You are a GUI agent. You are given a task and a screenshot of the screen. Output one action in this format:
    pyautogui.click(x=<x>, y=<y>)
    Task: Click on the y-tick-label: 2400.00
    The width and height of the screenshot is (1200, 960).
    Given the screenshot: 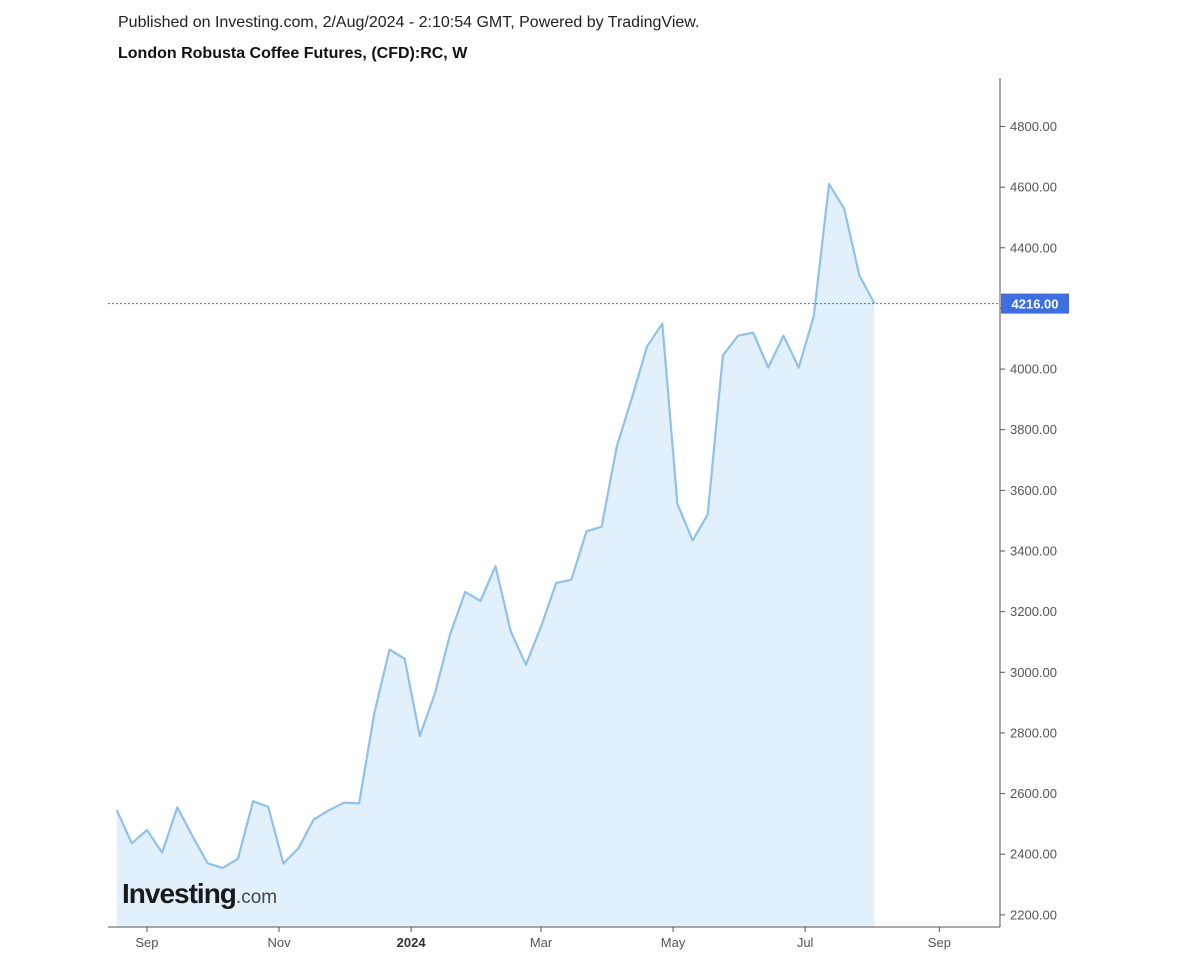 What is the action you would take?
    pyautogui.click(x=1033, y=854)
    